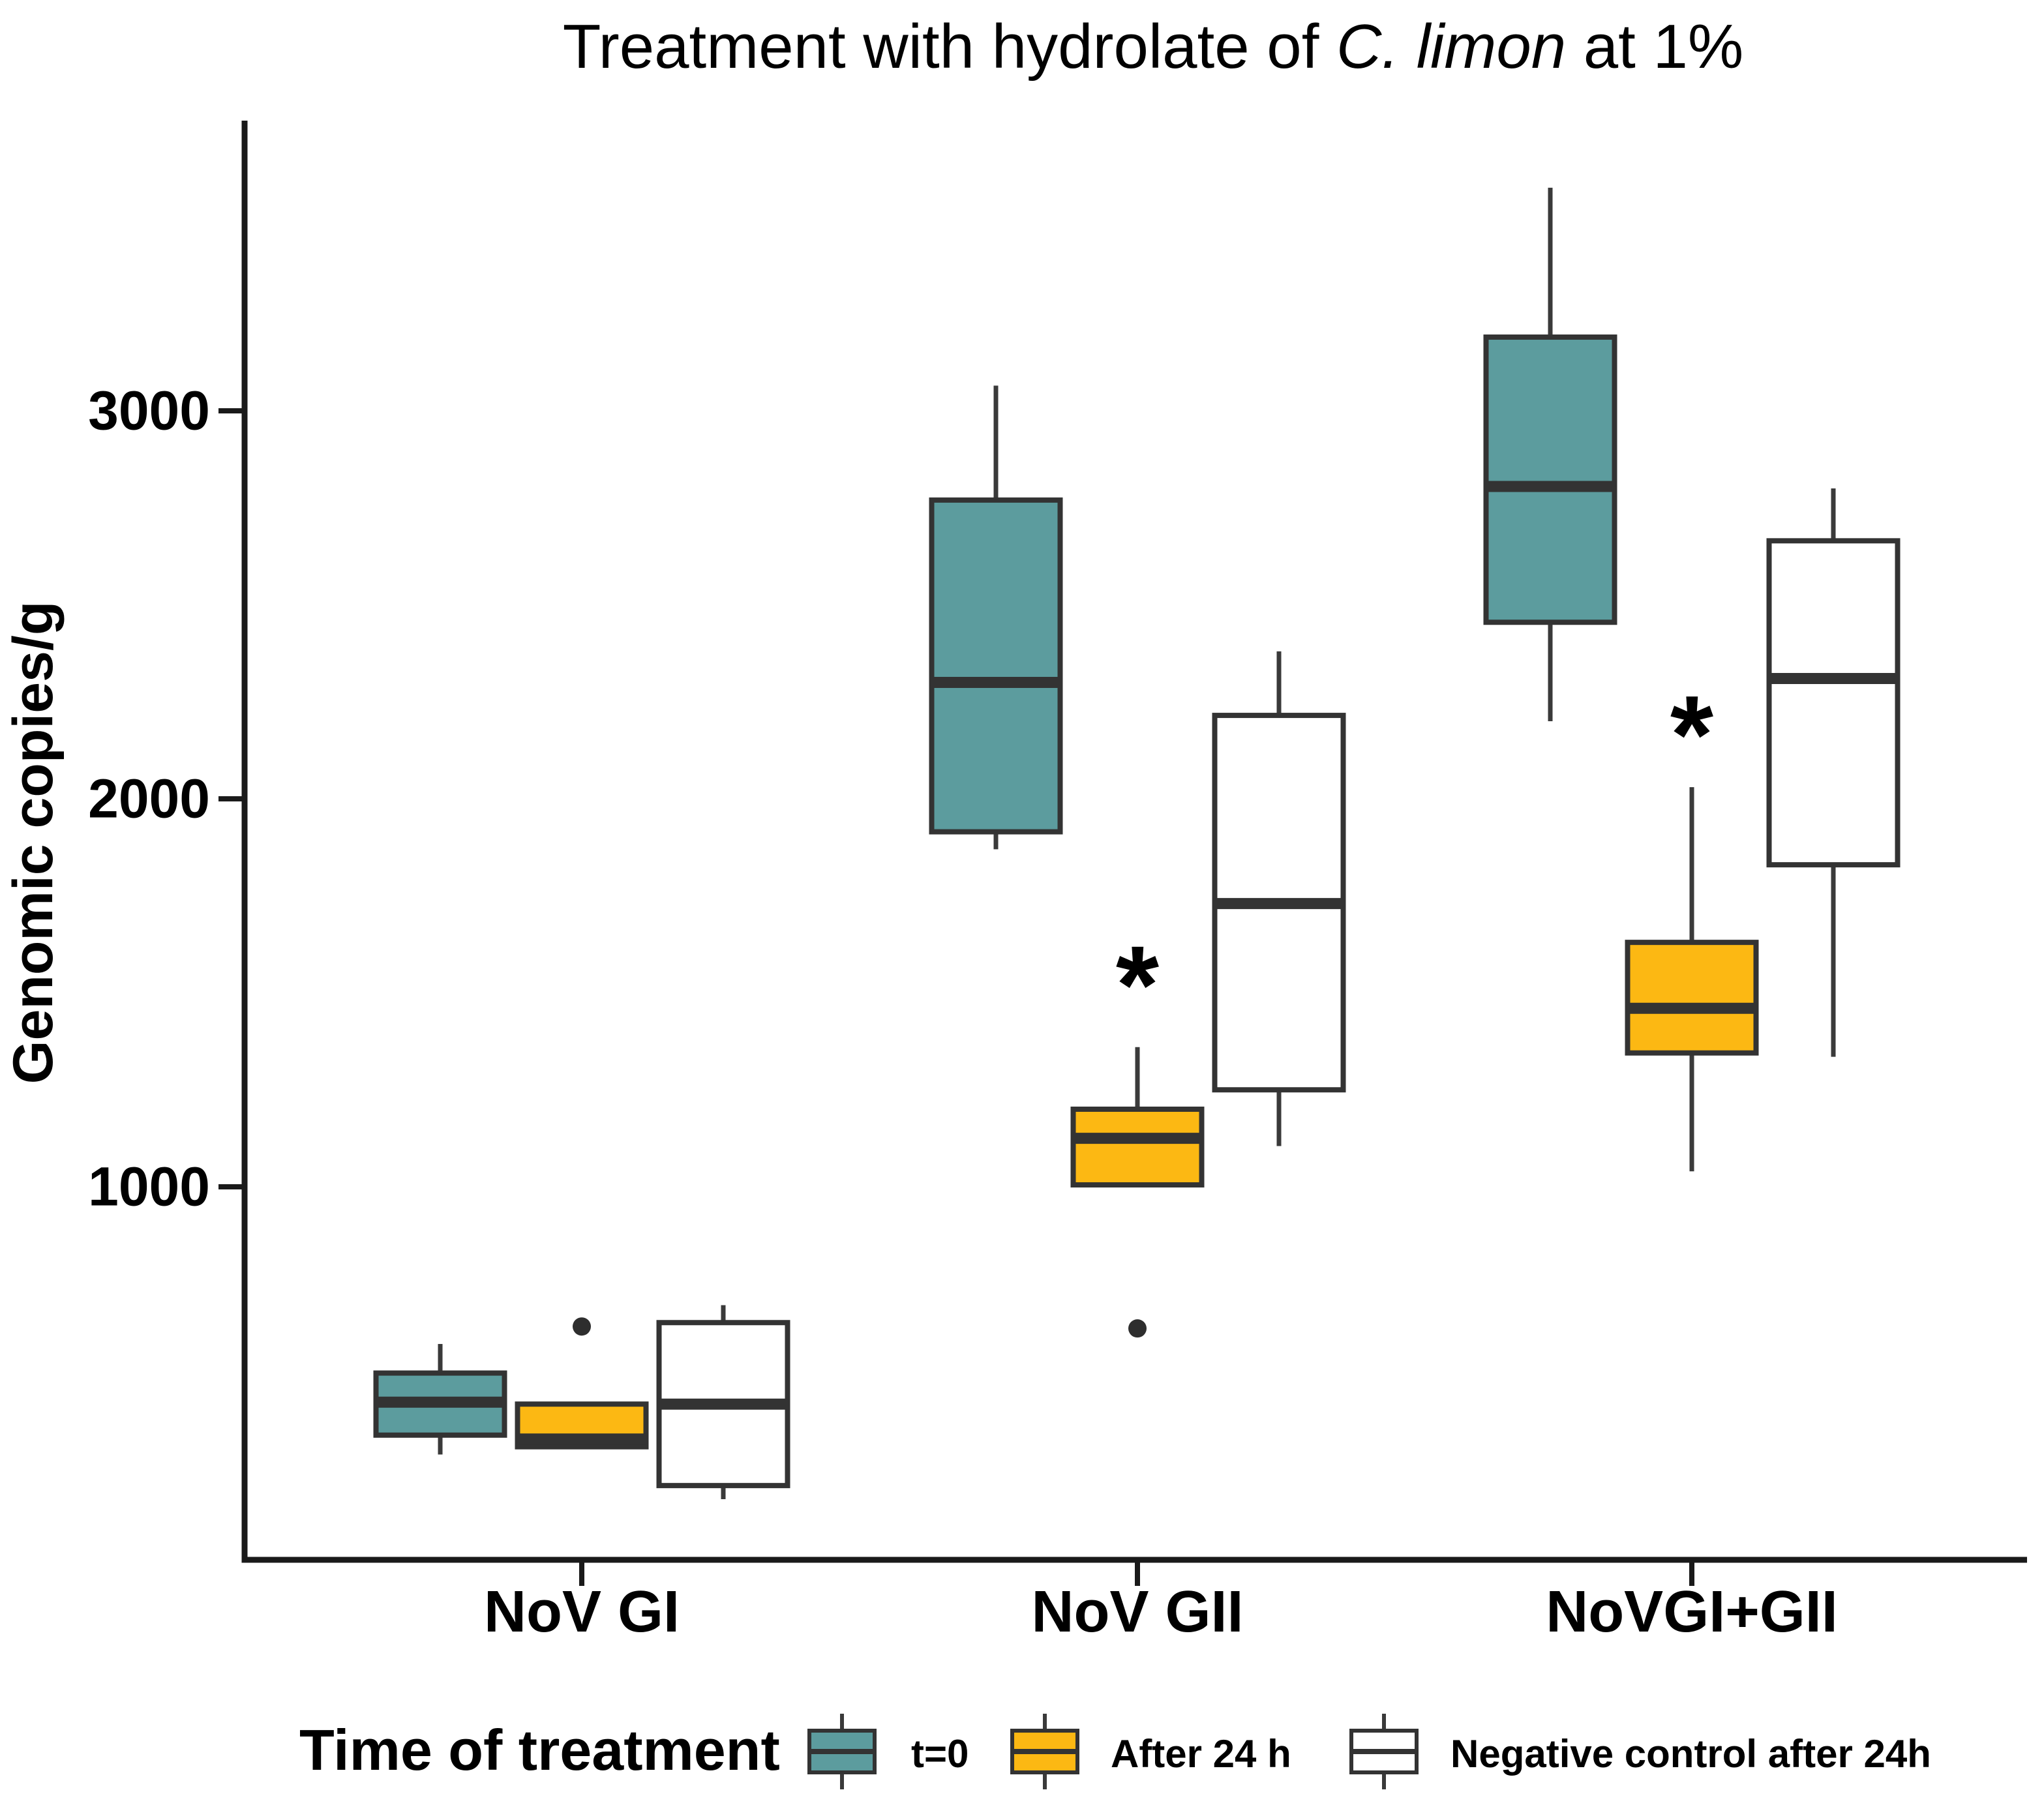 Image resolution: width=2044 pixels, height=1805 pixels. Describe the element at coordinates (1137, 1148) in the screenshot. I see `box-after-24-h-nov-gii` at that location.